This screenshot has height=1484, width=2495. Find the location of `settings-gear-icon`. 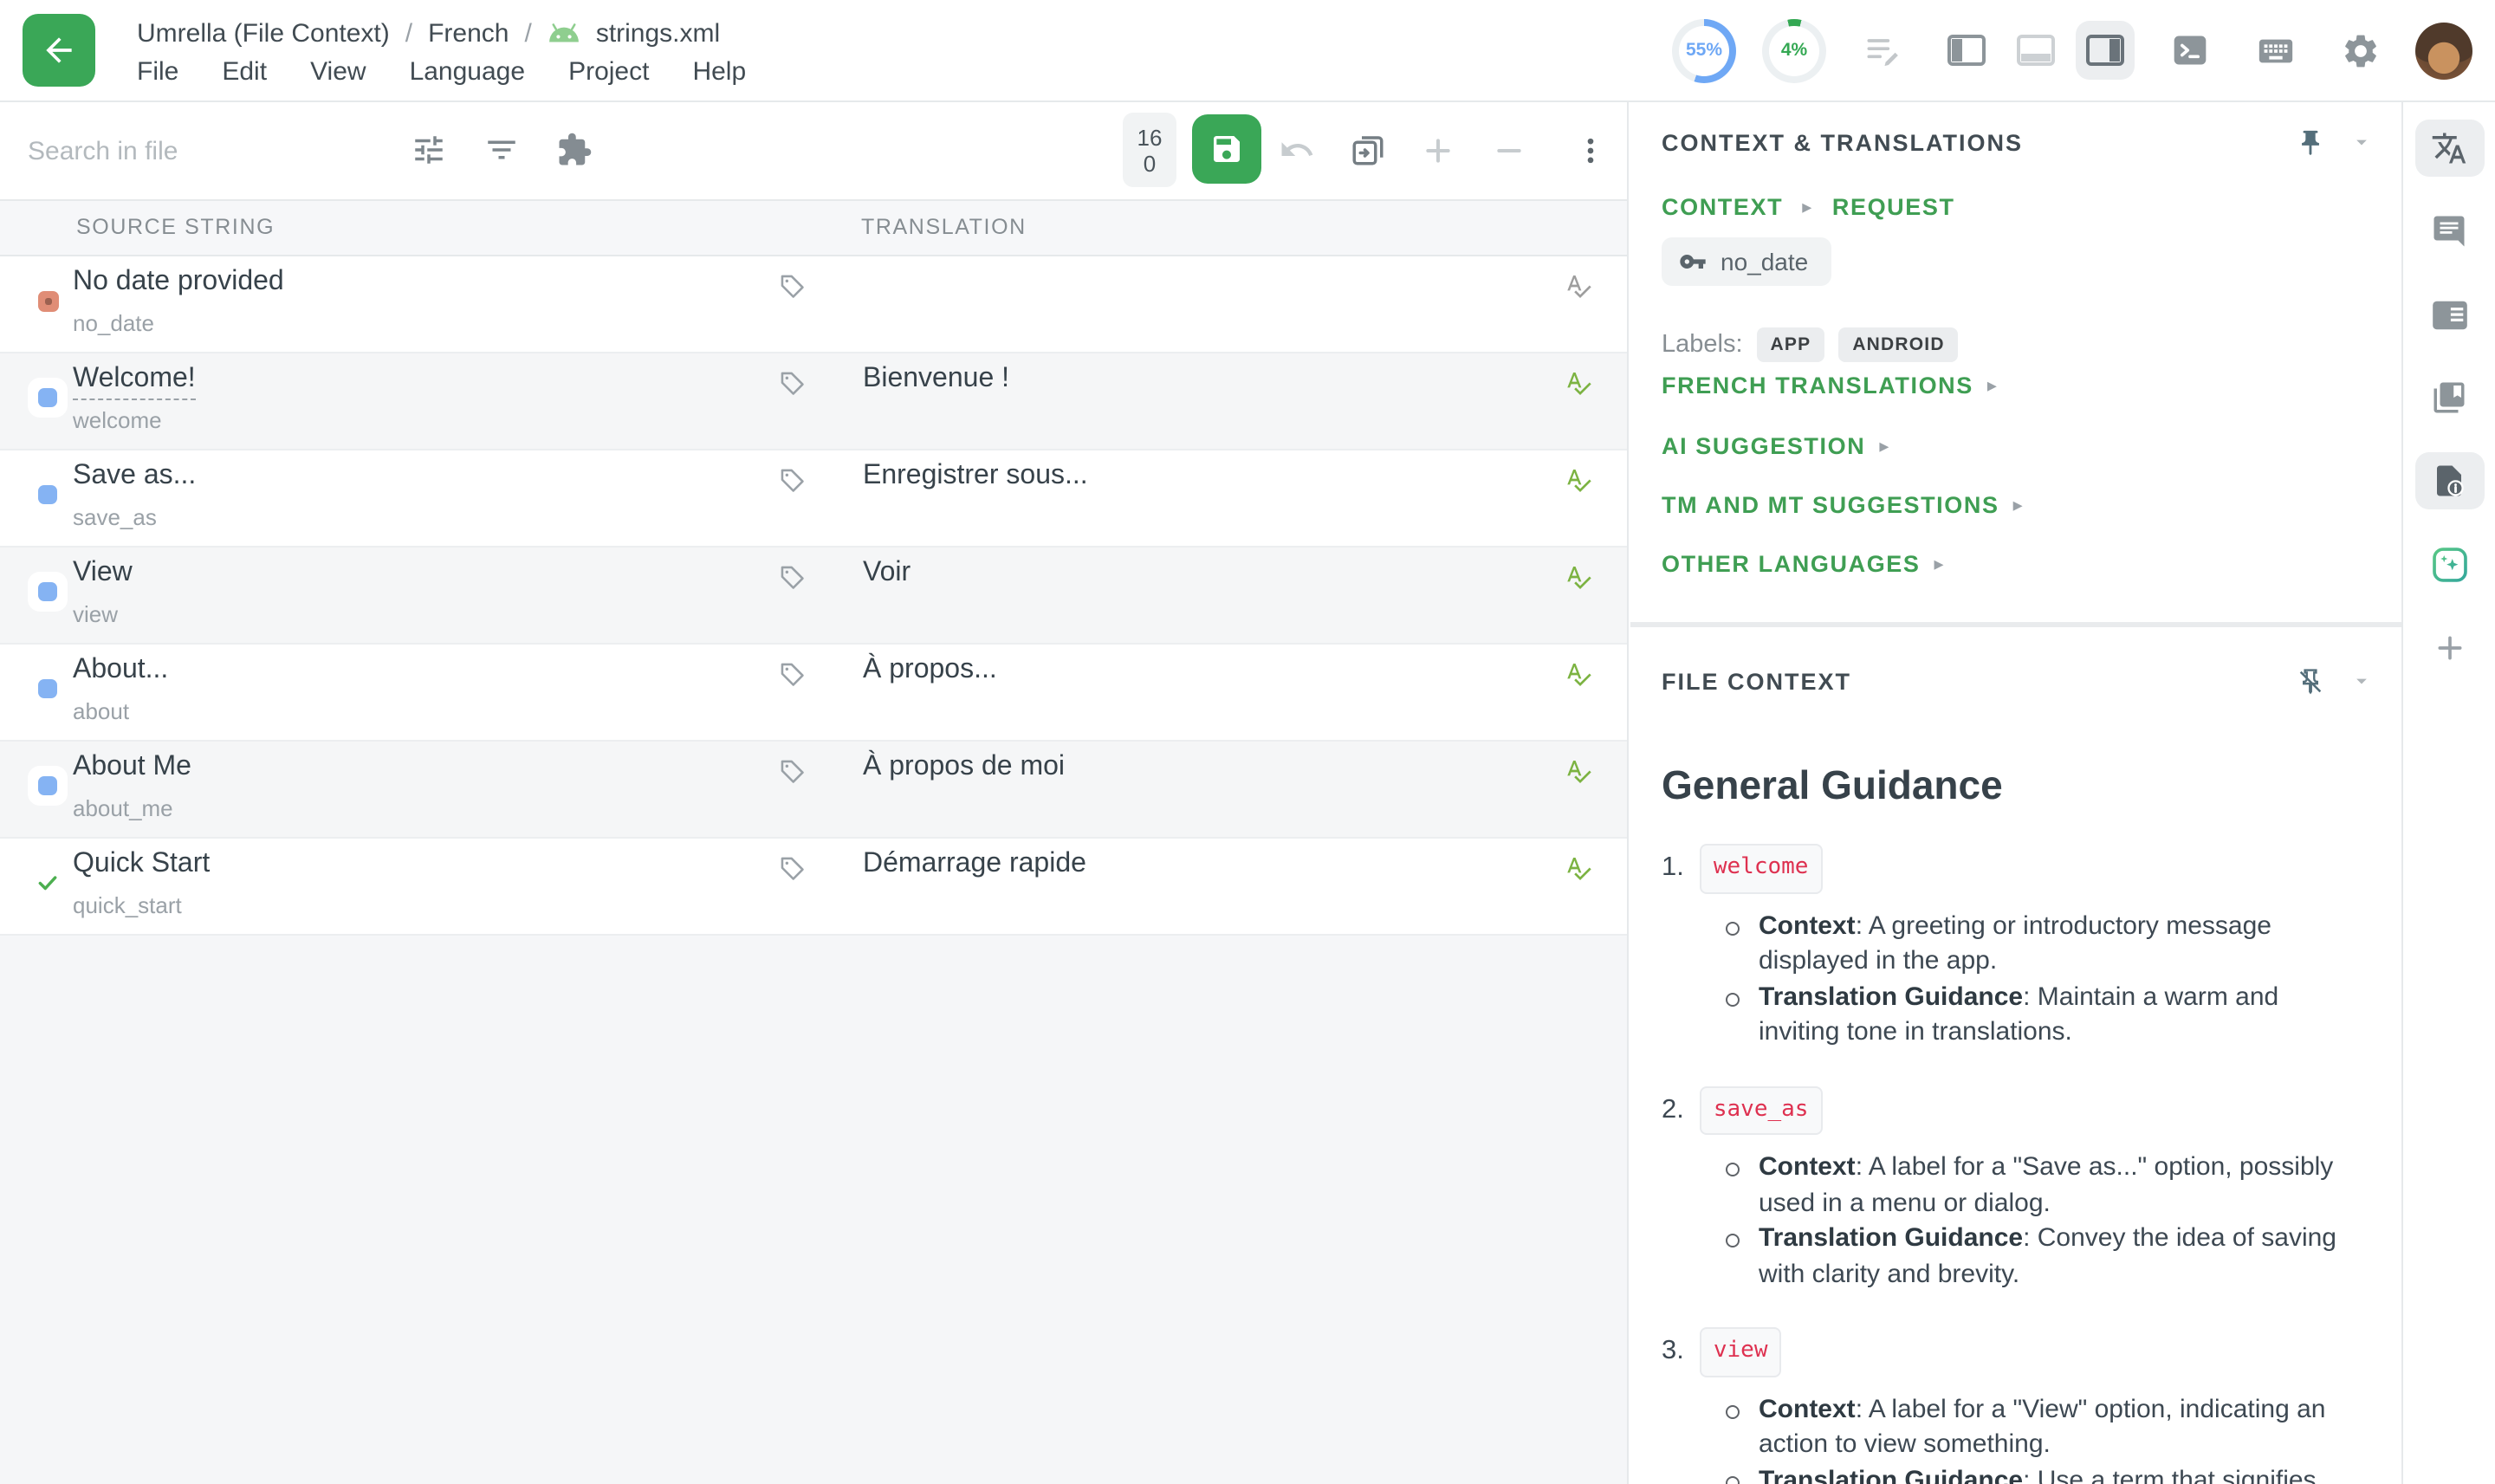

settings-gear-icon is located at coordinates (2359, 50).